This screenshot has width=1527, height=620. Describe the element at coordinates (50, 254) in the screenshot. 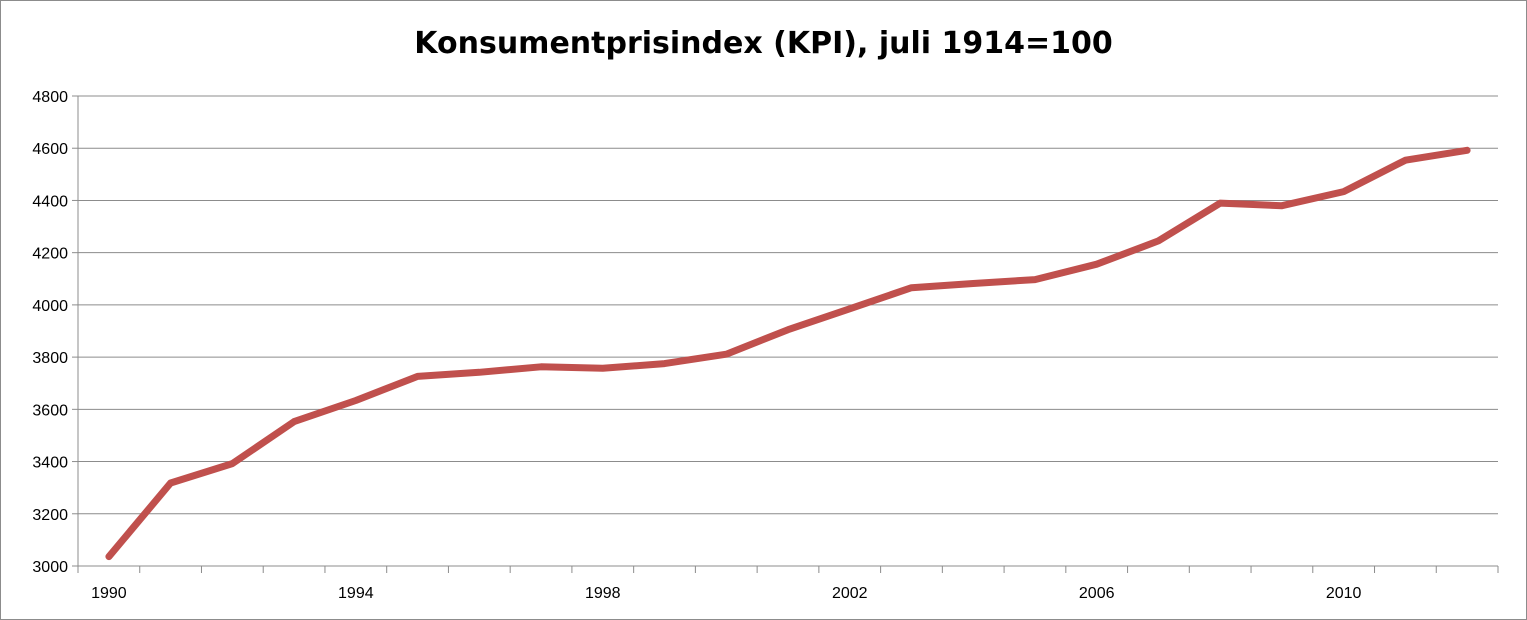

I see `y-tick-label: 4200` at that location.